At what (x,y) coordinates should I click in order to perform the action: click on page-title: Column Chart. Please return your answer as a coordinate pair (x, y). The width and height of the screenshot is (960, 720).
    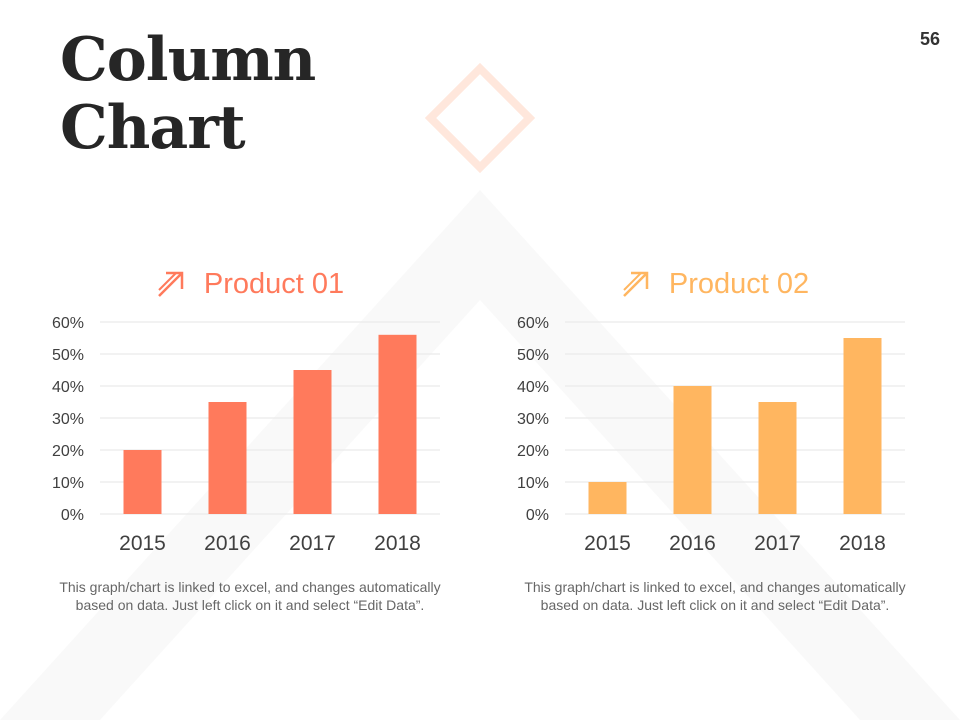
    Looking at the image, I should click on (188, 94).